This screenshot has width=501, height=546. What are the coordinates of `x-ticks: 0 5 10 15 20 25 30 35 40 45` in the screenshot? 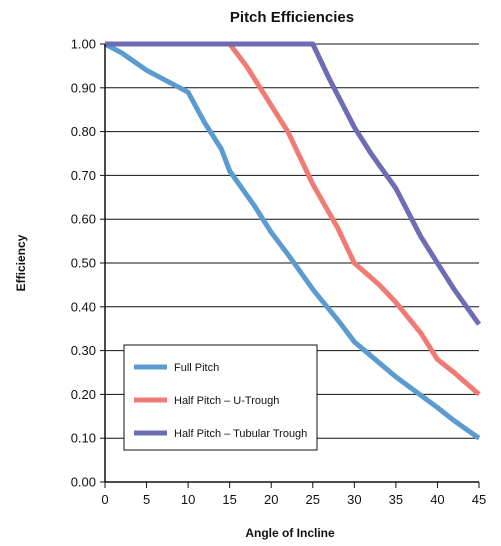 It's located at (293, 494).